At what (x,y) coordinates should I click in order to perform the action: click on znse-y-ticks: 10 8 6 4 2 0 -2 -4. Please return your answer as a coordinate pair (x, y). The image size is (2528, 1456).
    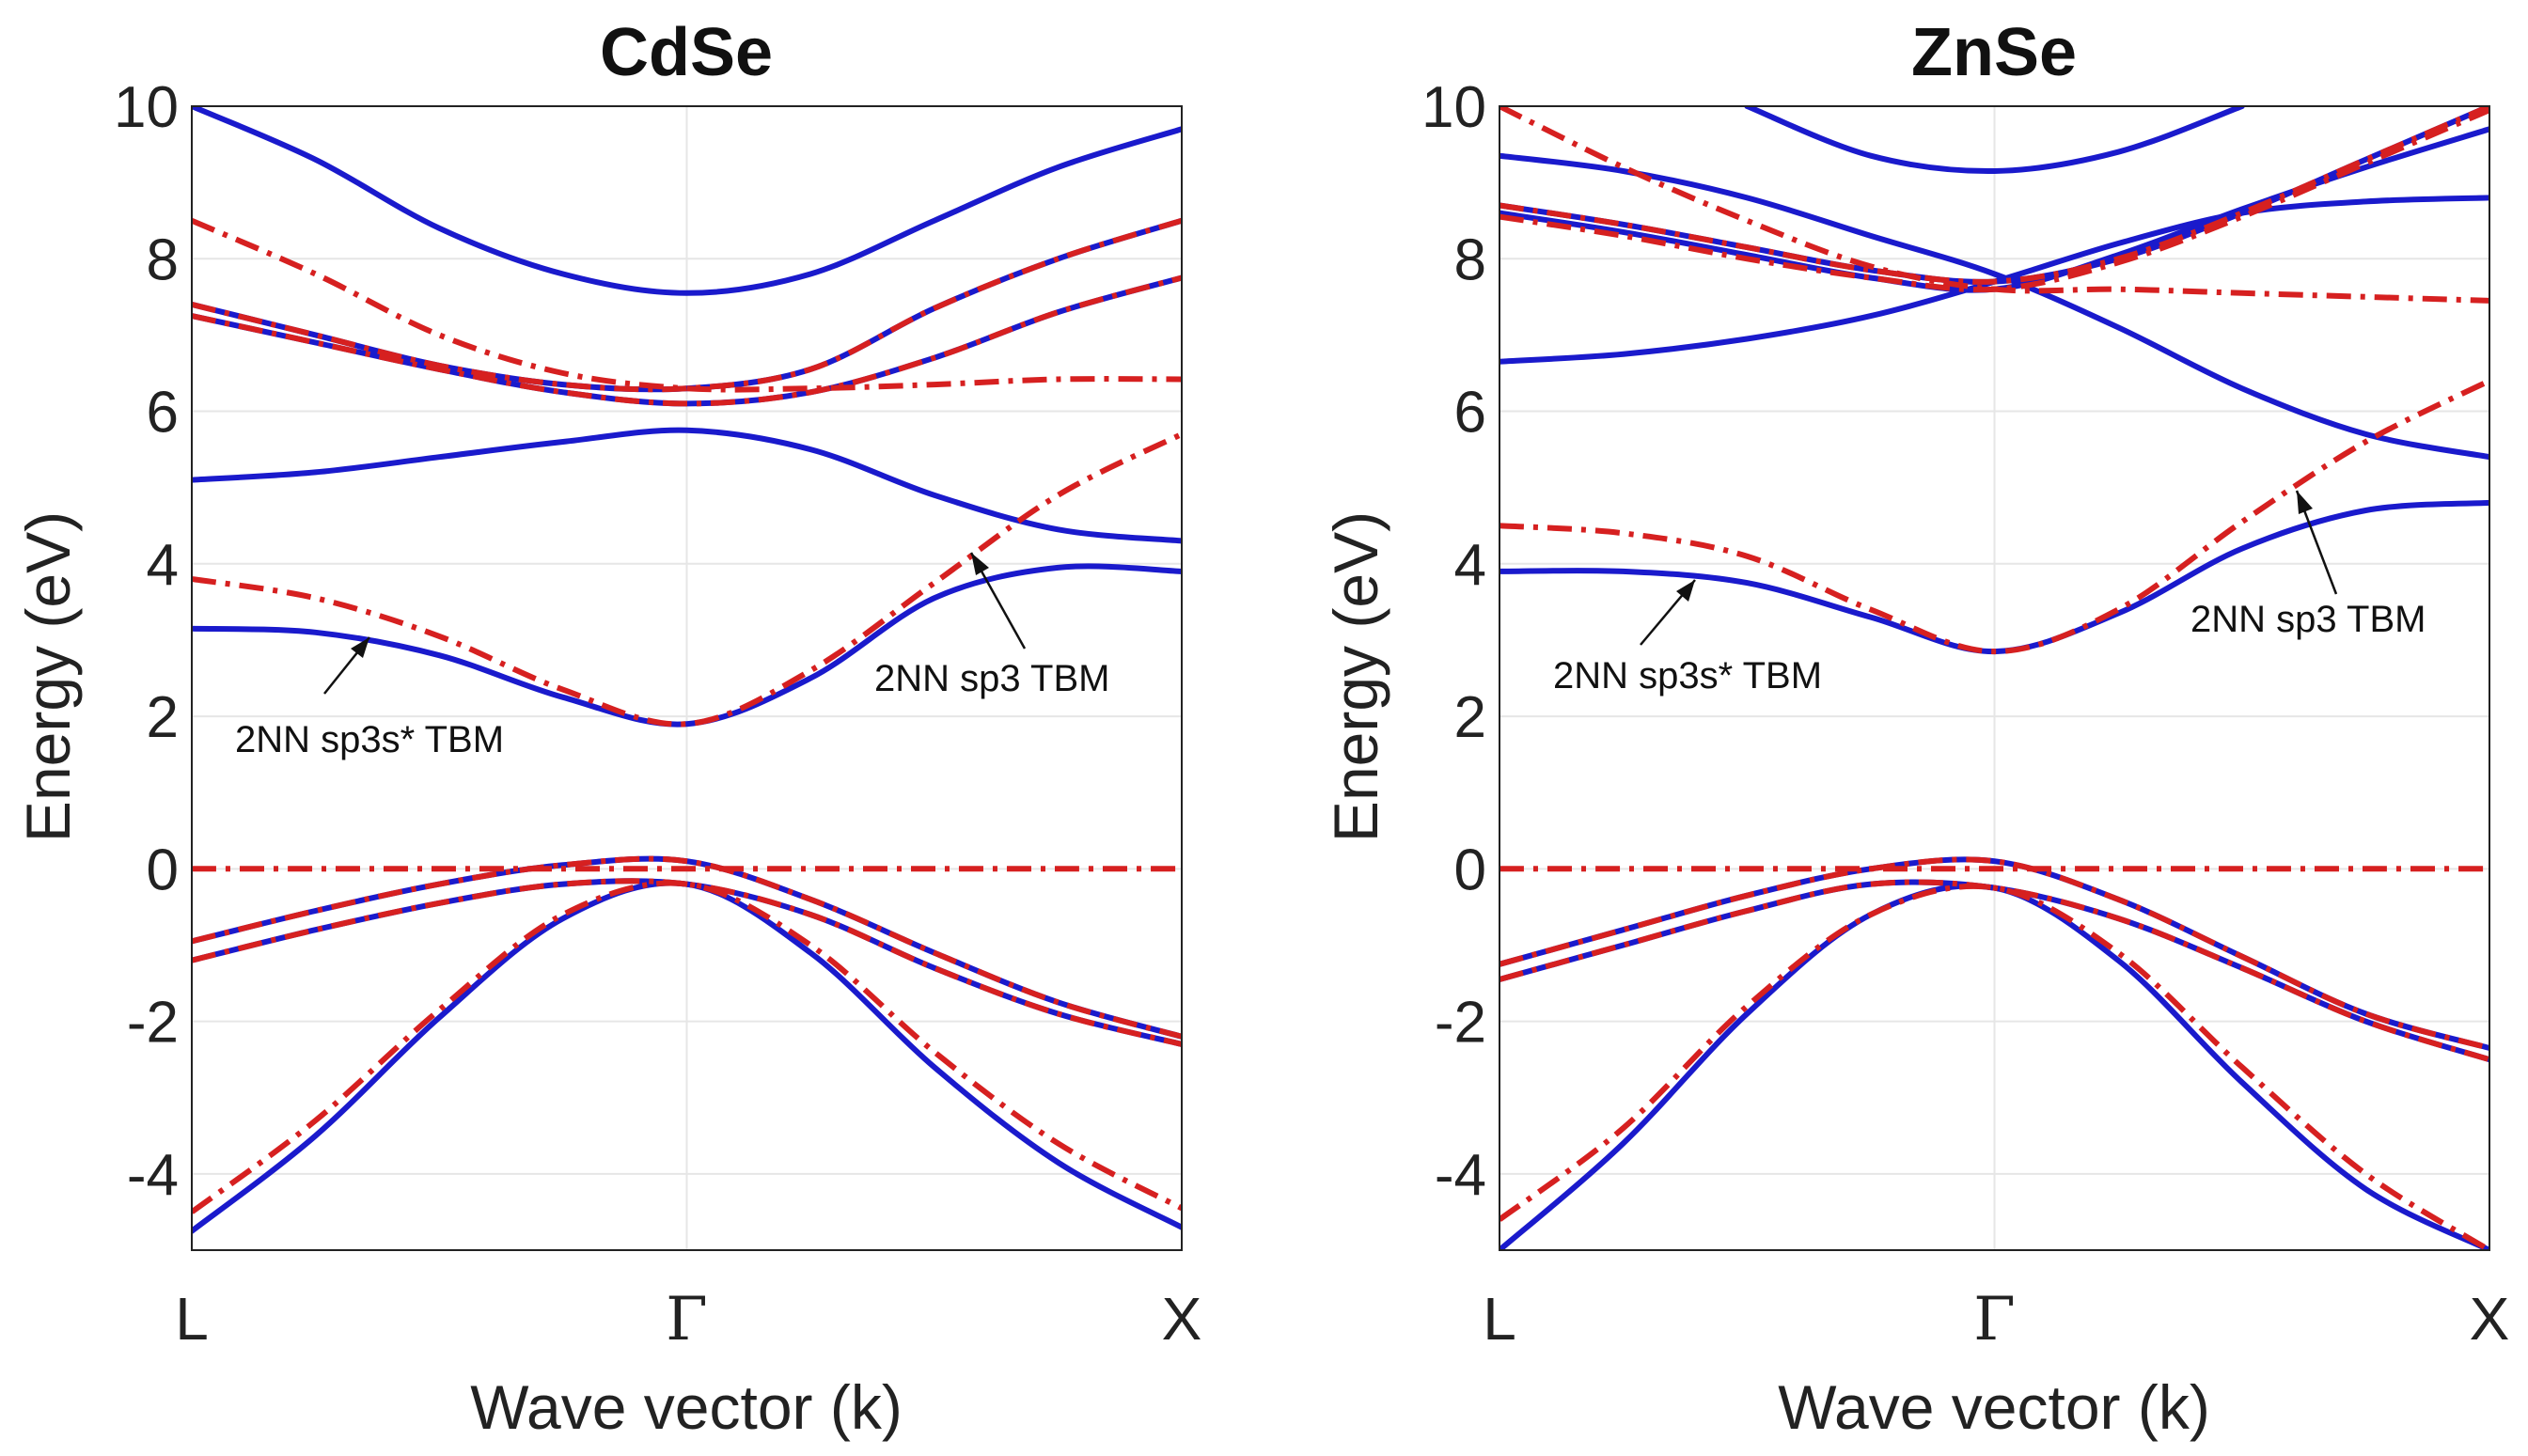
    Looking at the image, I should click on (1453, 641).